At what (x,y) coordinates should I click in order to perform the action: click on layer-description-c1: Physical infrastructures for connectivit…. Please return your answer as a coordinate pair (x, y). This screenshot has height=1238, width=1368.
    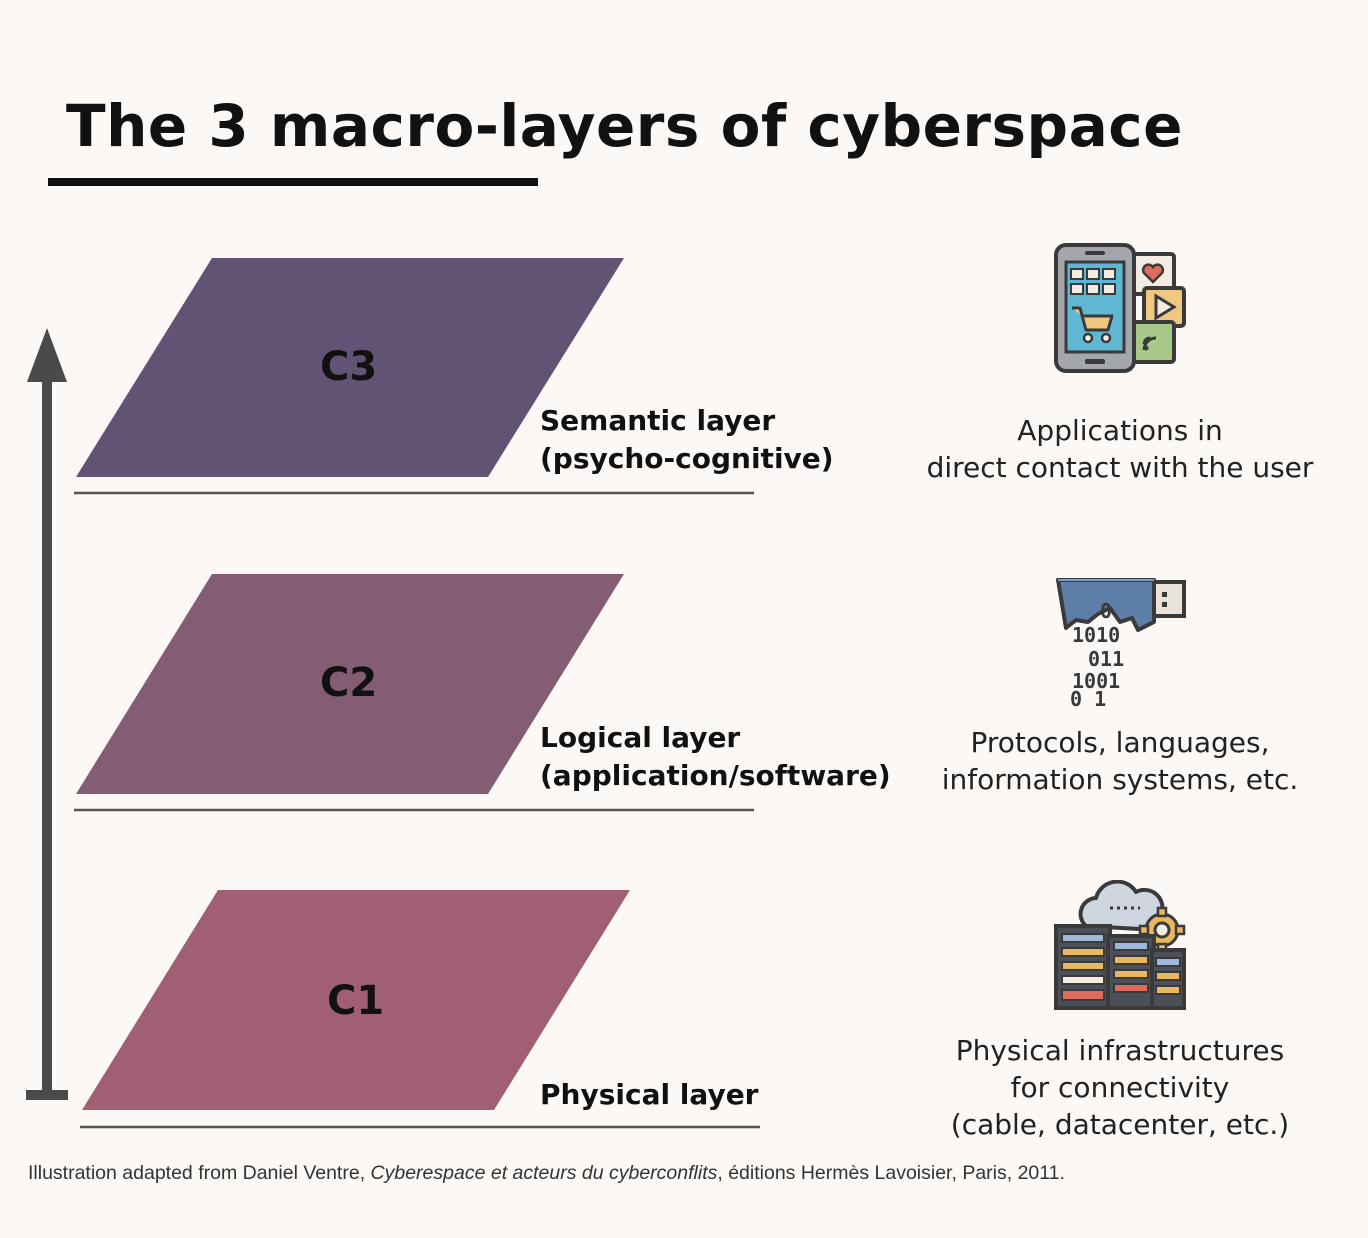
    Looking at the image, I should click on (1120, 1087).